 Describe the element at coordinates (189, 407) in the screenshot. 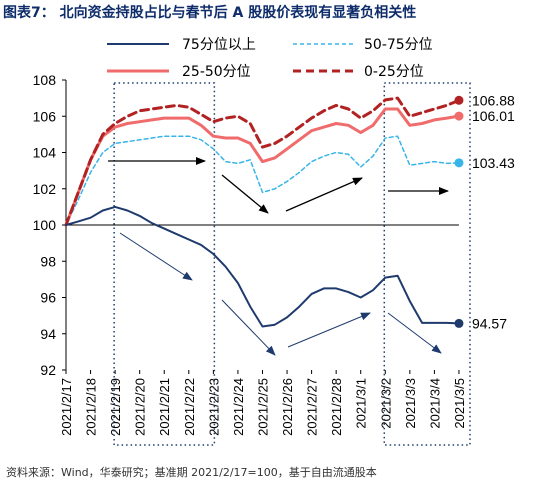

I see `x-tick-label: 2021/2/22` at that location.